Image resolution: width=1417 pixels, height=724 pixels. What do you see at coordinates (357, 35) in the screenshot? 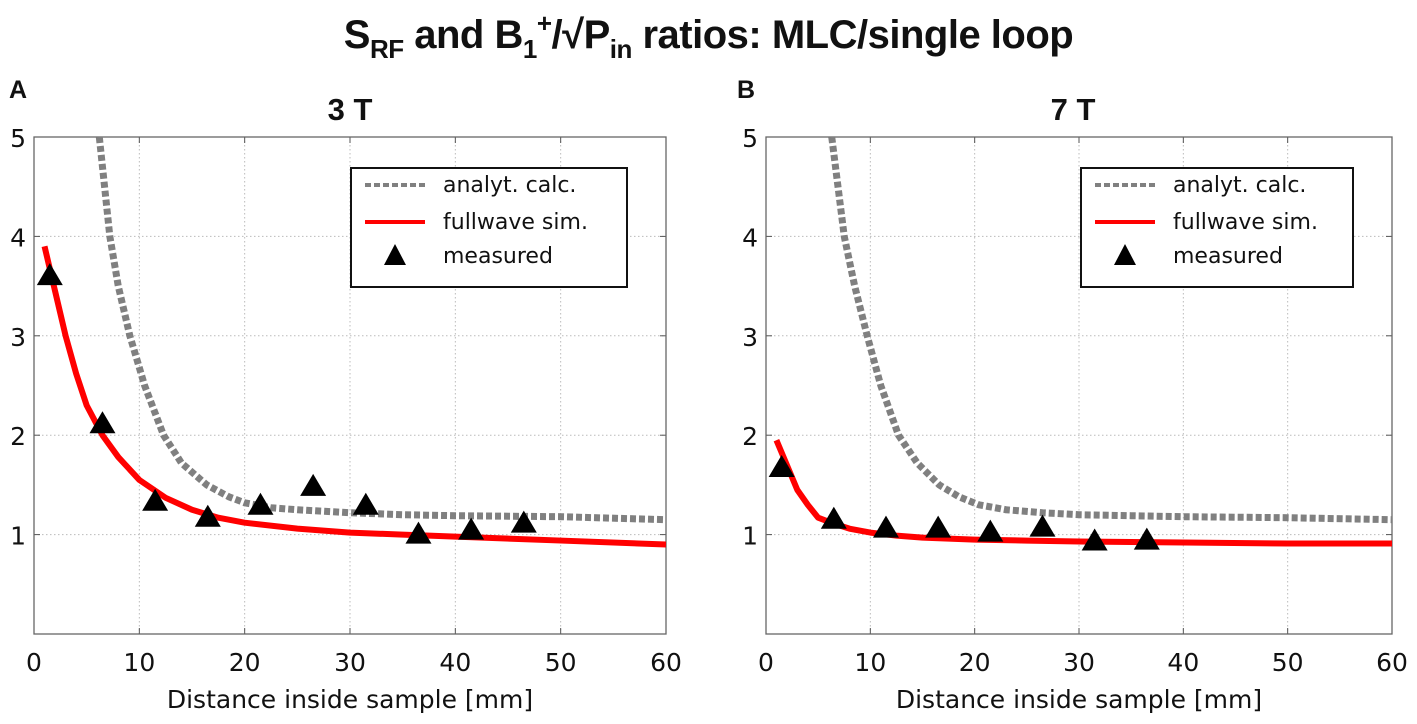
I see `title-s: S` at bounding box center [357, 35].